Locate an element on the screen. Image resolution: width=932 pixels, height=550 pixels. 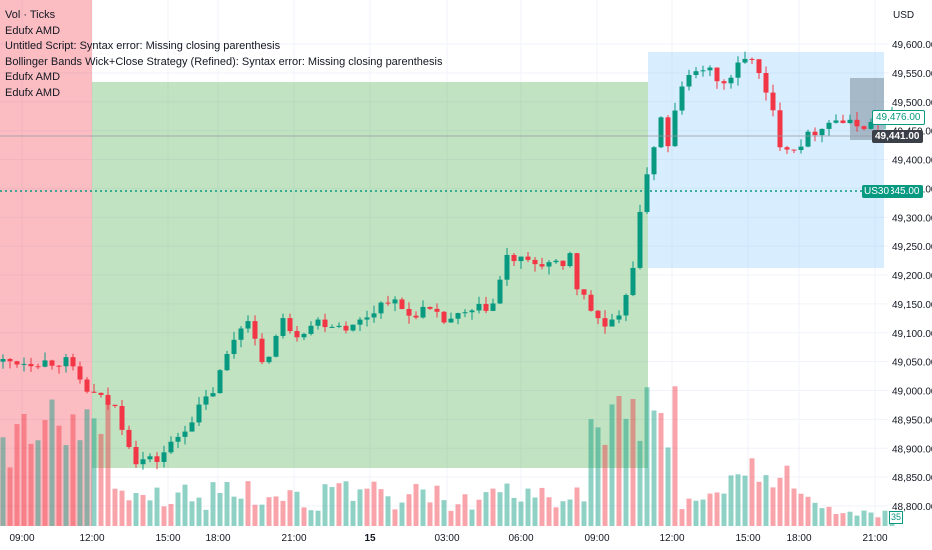
last-price-tag: 49,476.00 is located at coordinates (898, 117).